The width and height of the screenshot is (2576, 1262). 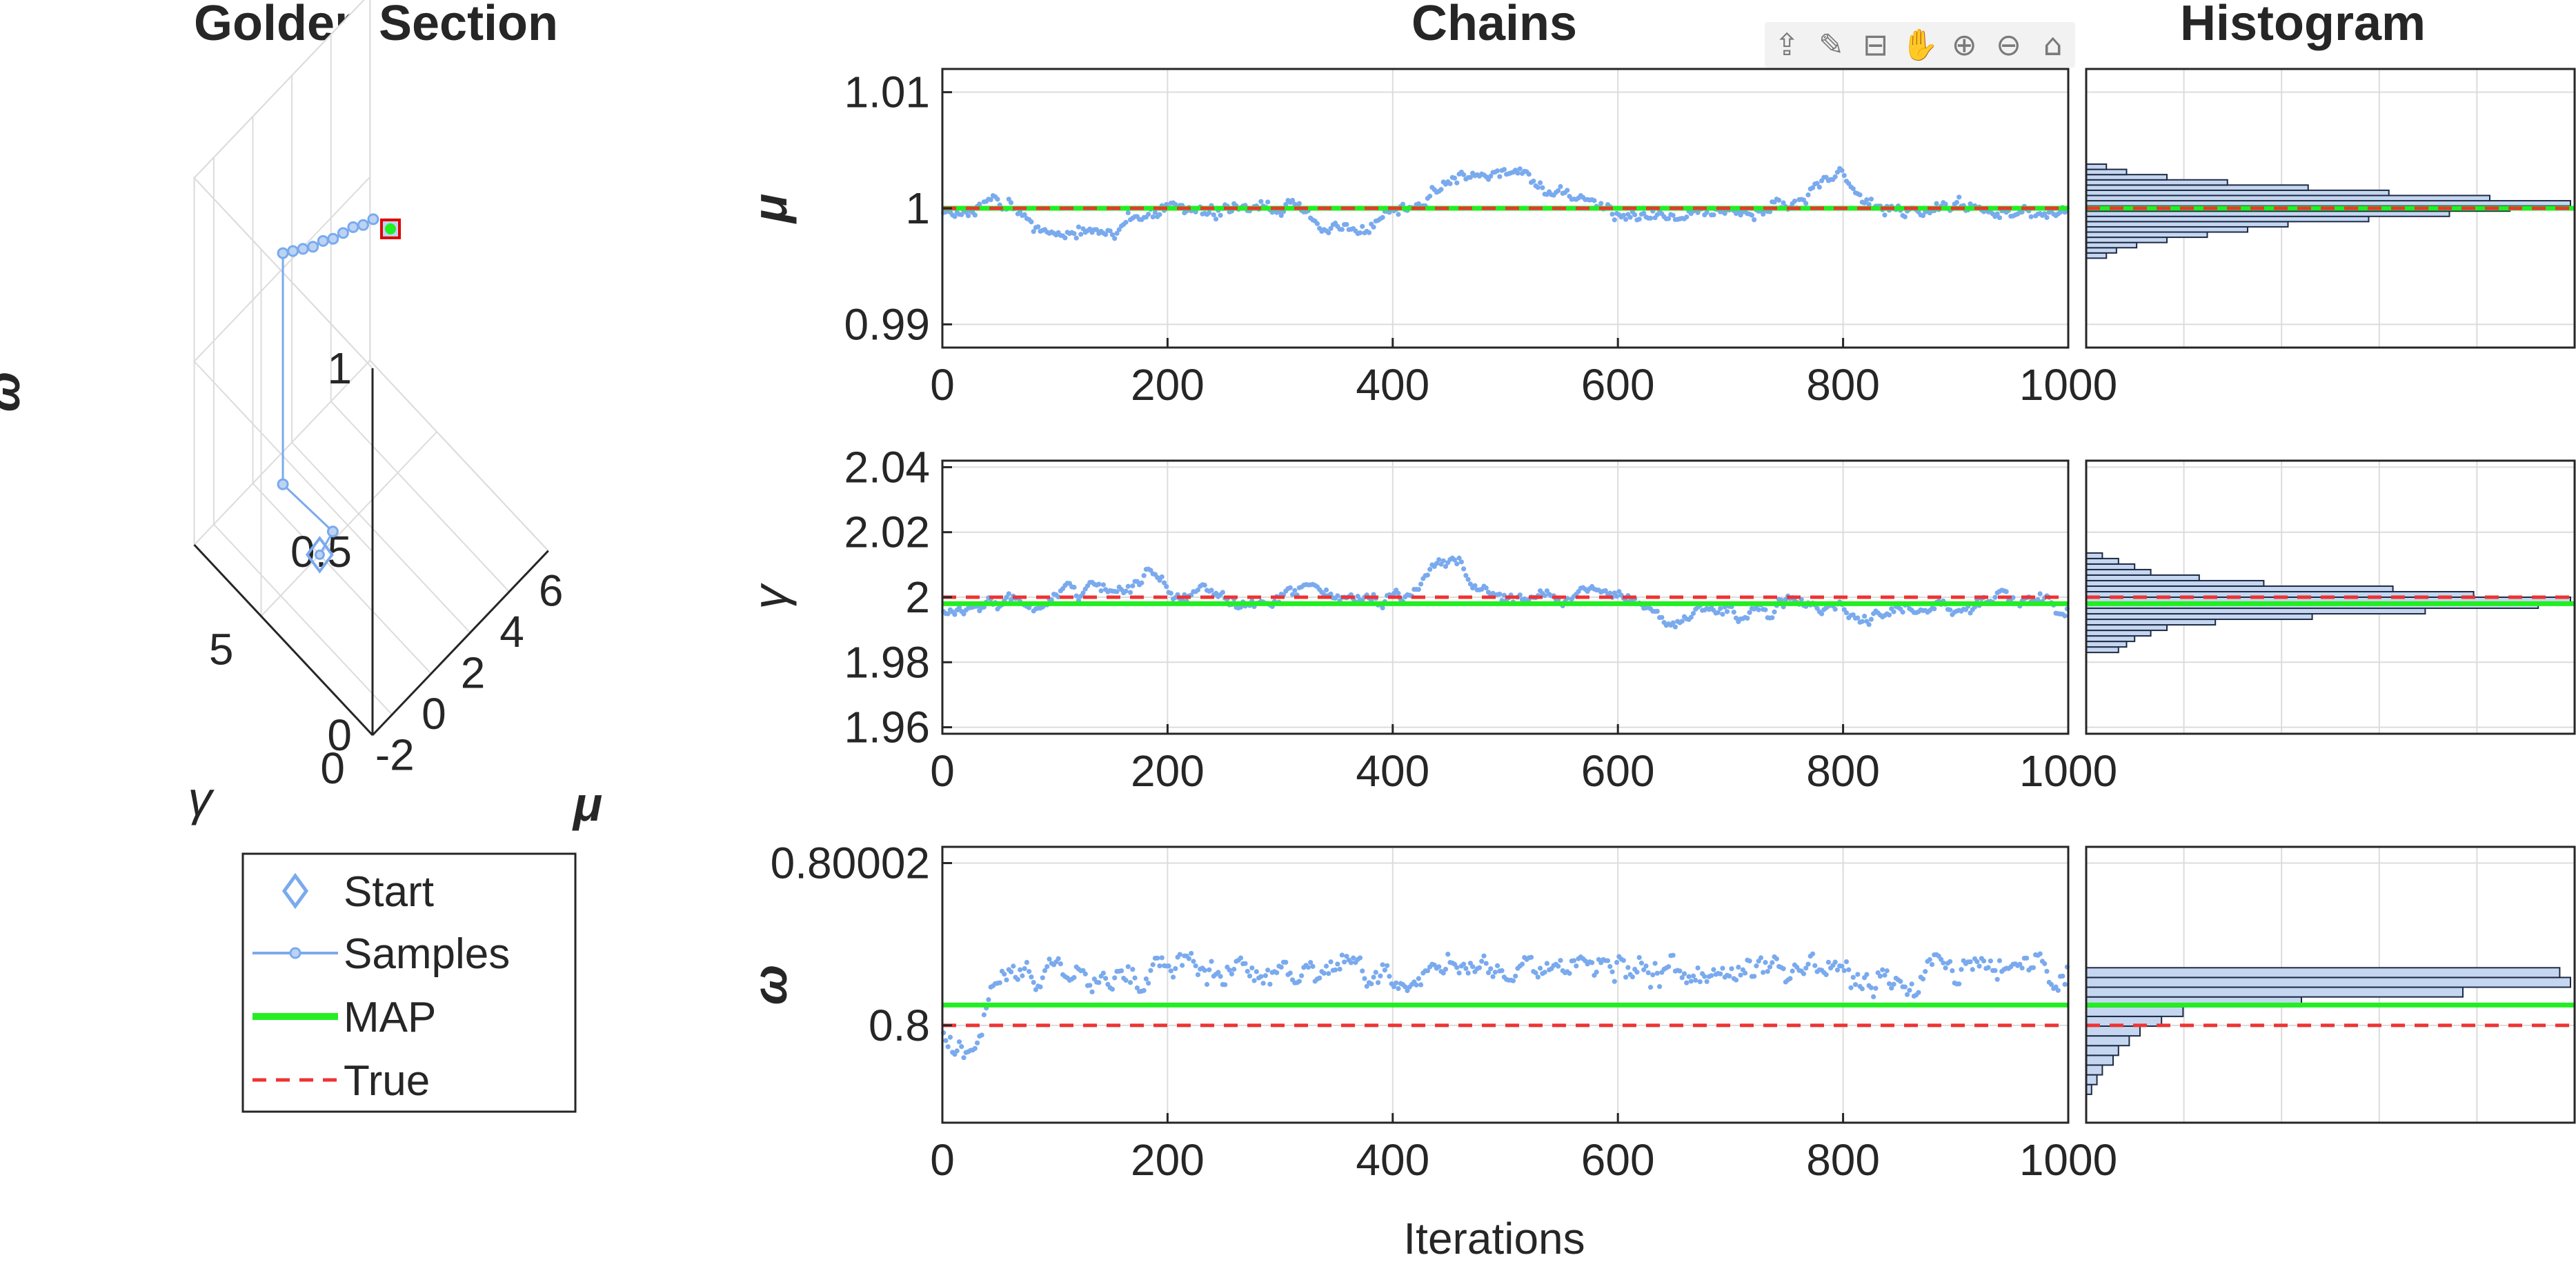 What do you see at coordinates (2053, 45) in the screenshot?
I see `home-icon: ⌂` at bounding box center [2053, 45].